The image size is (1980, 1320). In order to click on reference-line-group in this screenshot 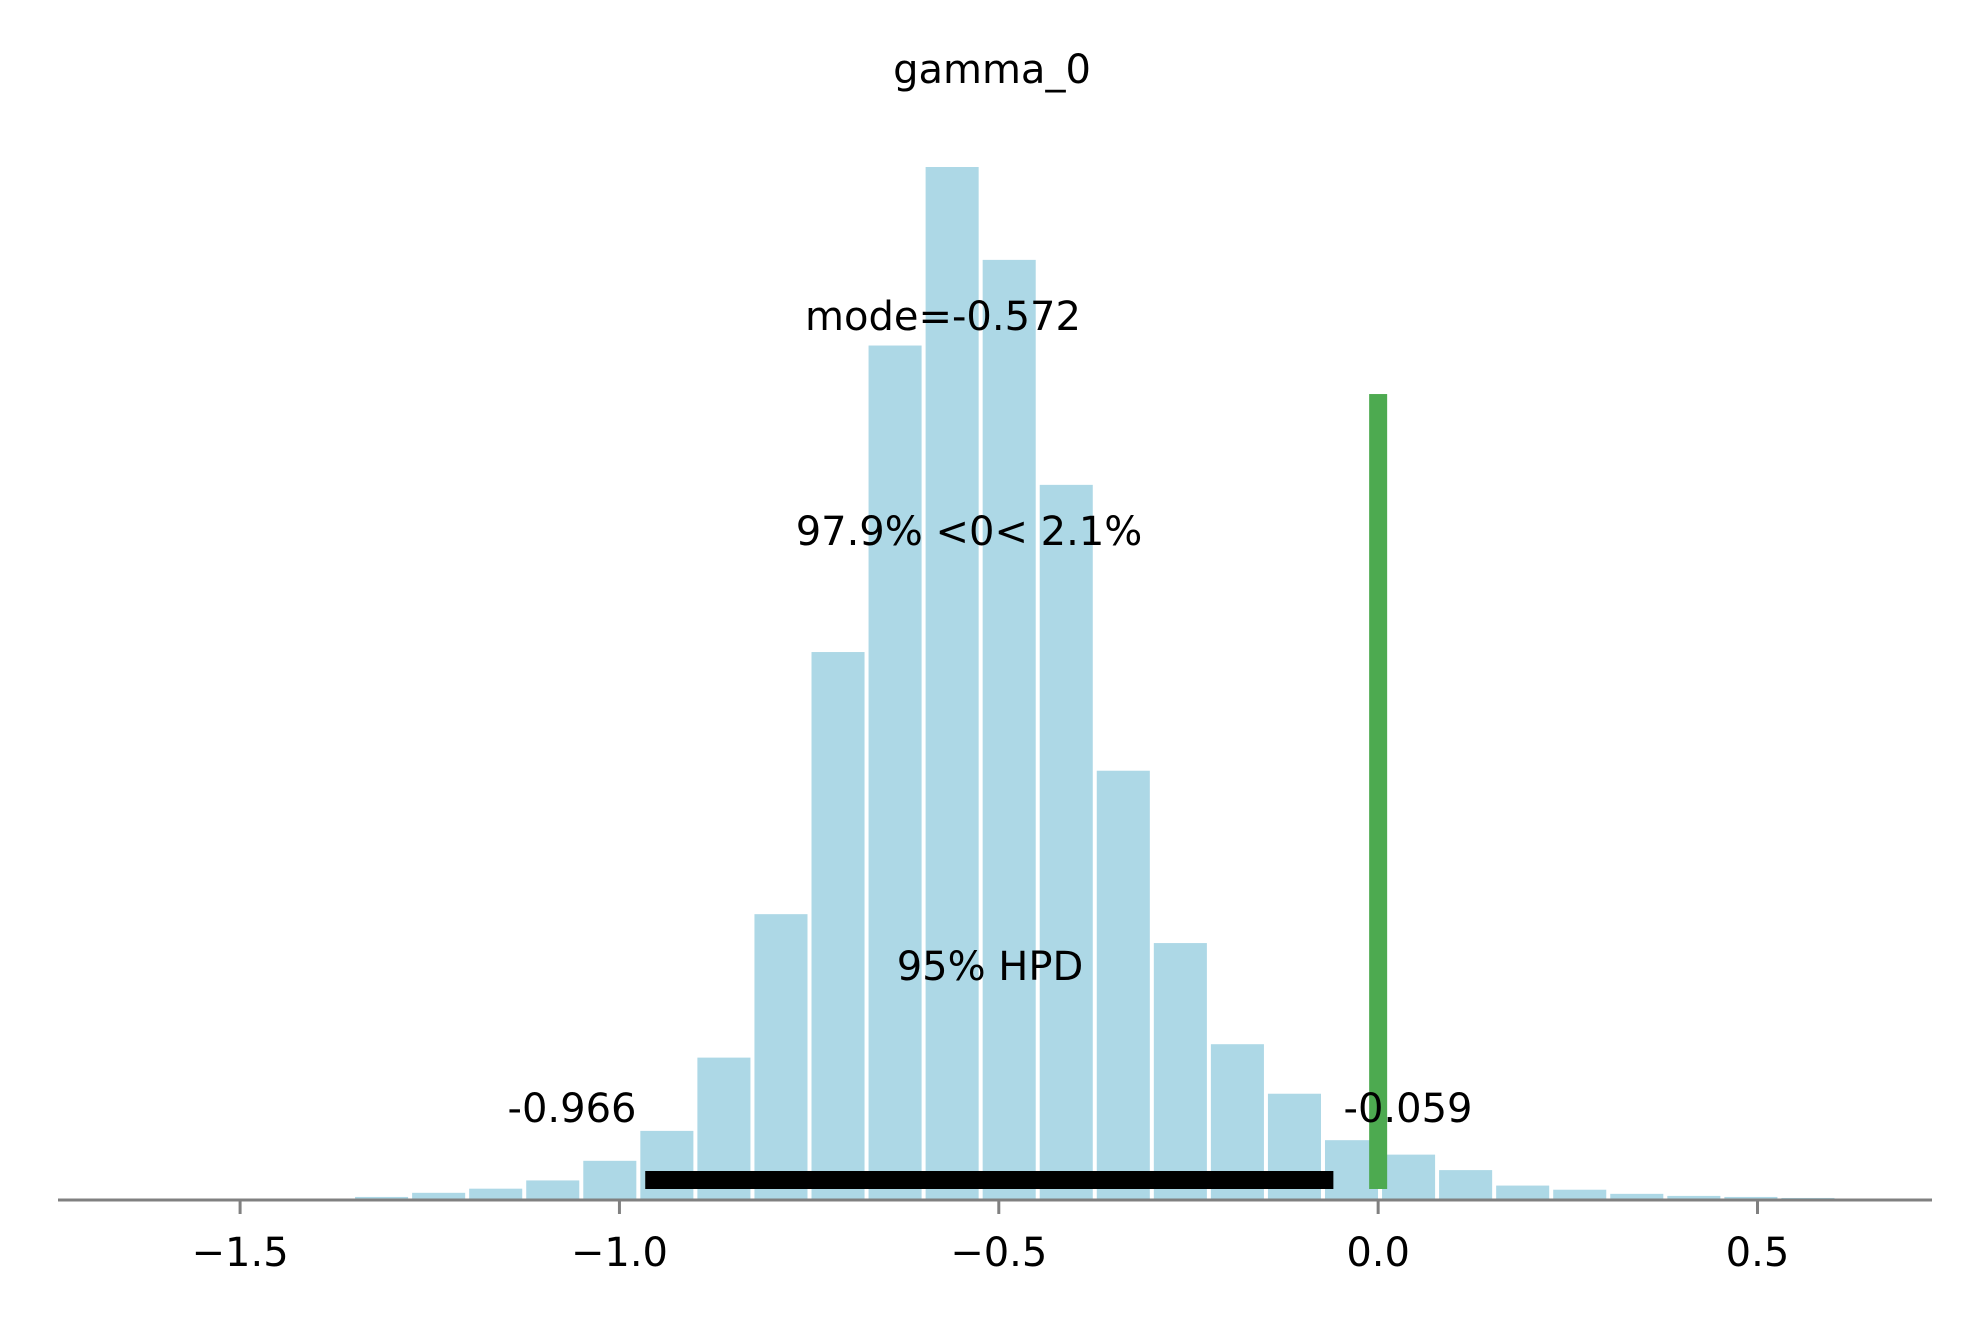, I will do `click(1378, 791)`.